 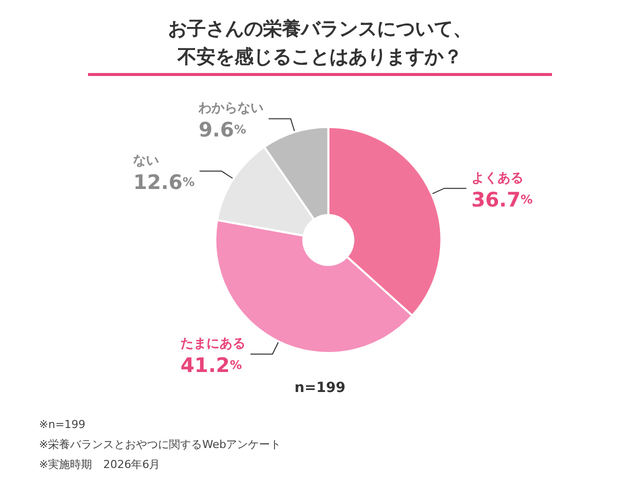 What do you see at coordinates (160, 444) in the screenshot?
I see `text: ※栄養バランスとおやつに関するWebアンケート` at bounding box center [160, 444].